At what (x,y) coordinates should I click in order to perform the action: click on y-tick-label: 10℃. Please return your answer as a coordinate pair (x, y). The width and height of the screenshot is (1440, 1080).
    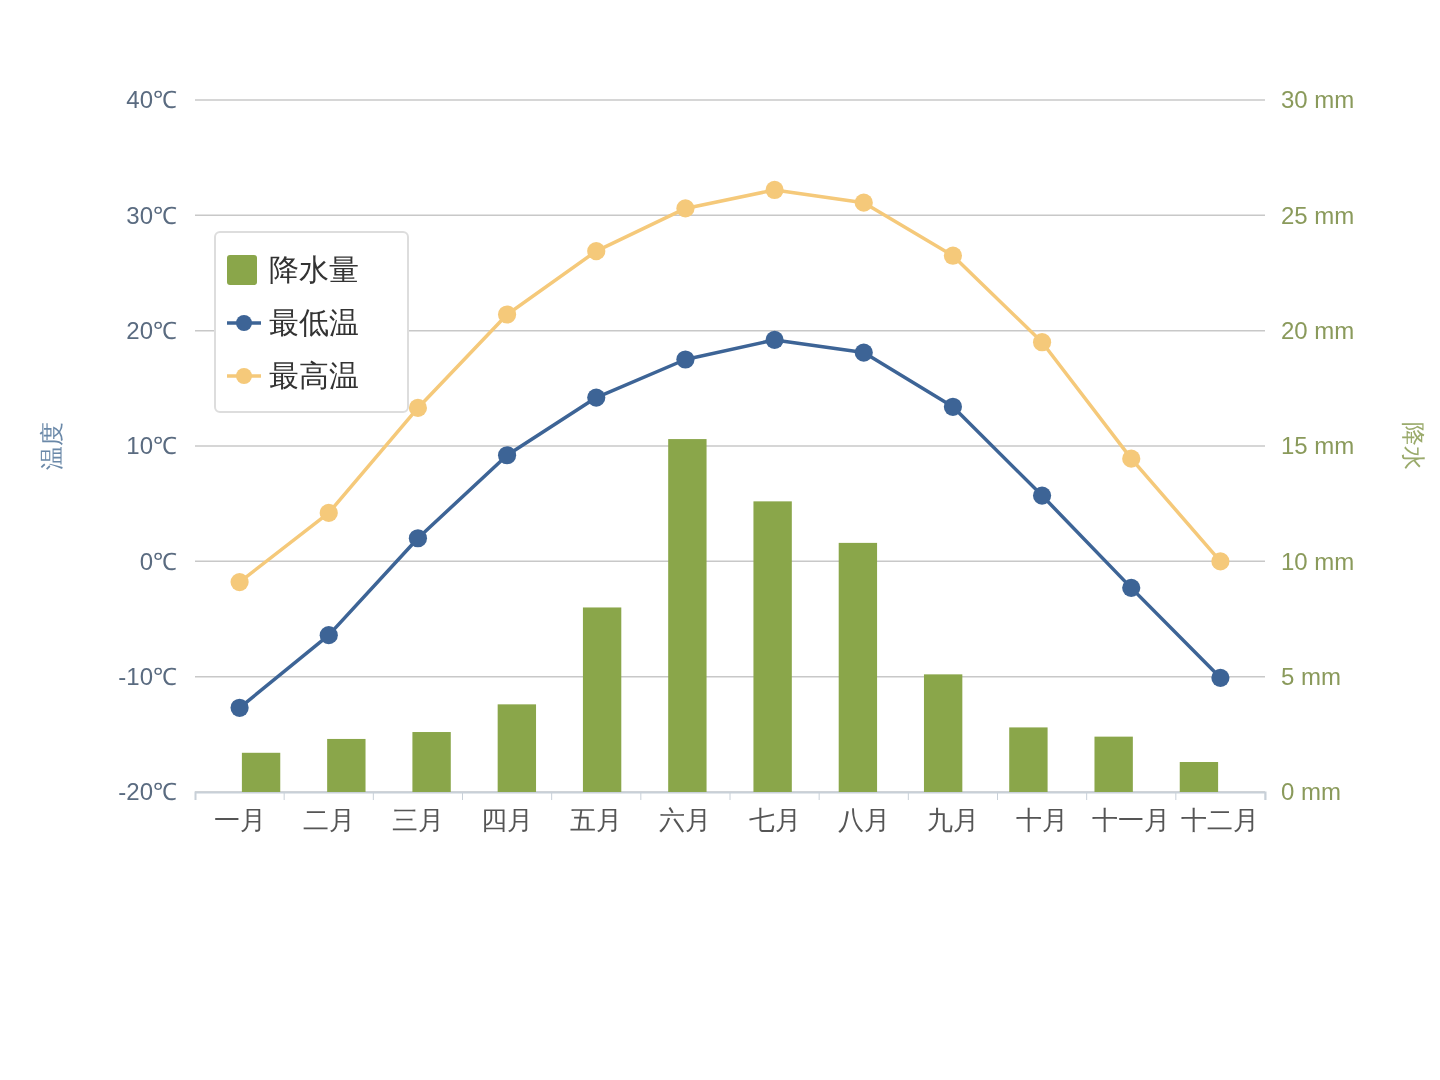
    Looking at the image, I should click on (151, 446).